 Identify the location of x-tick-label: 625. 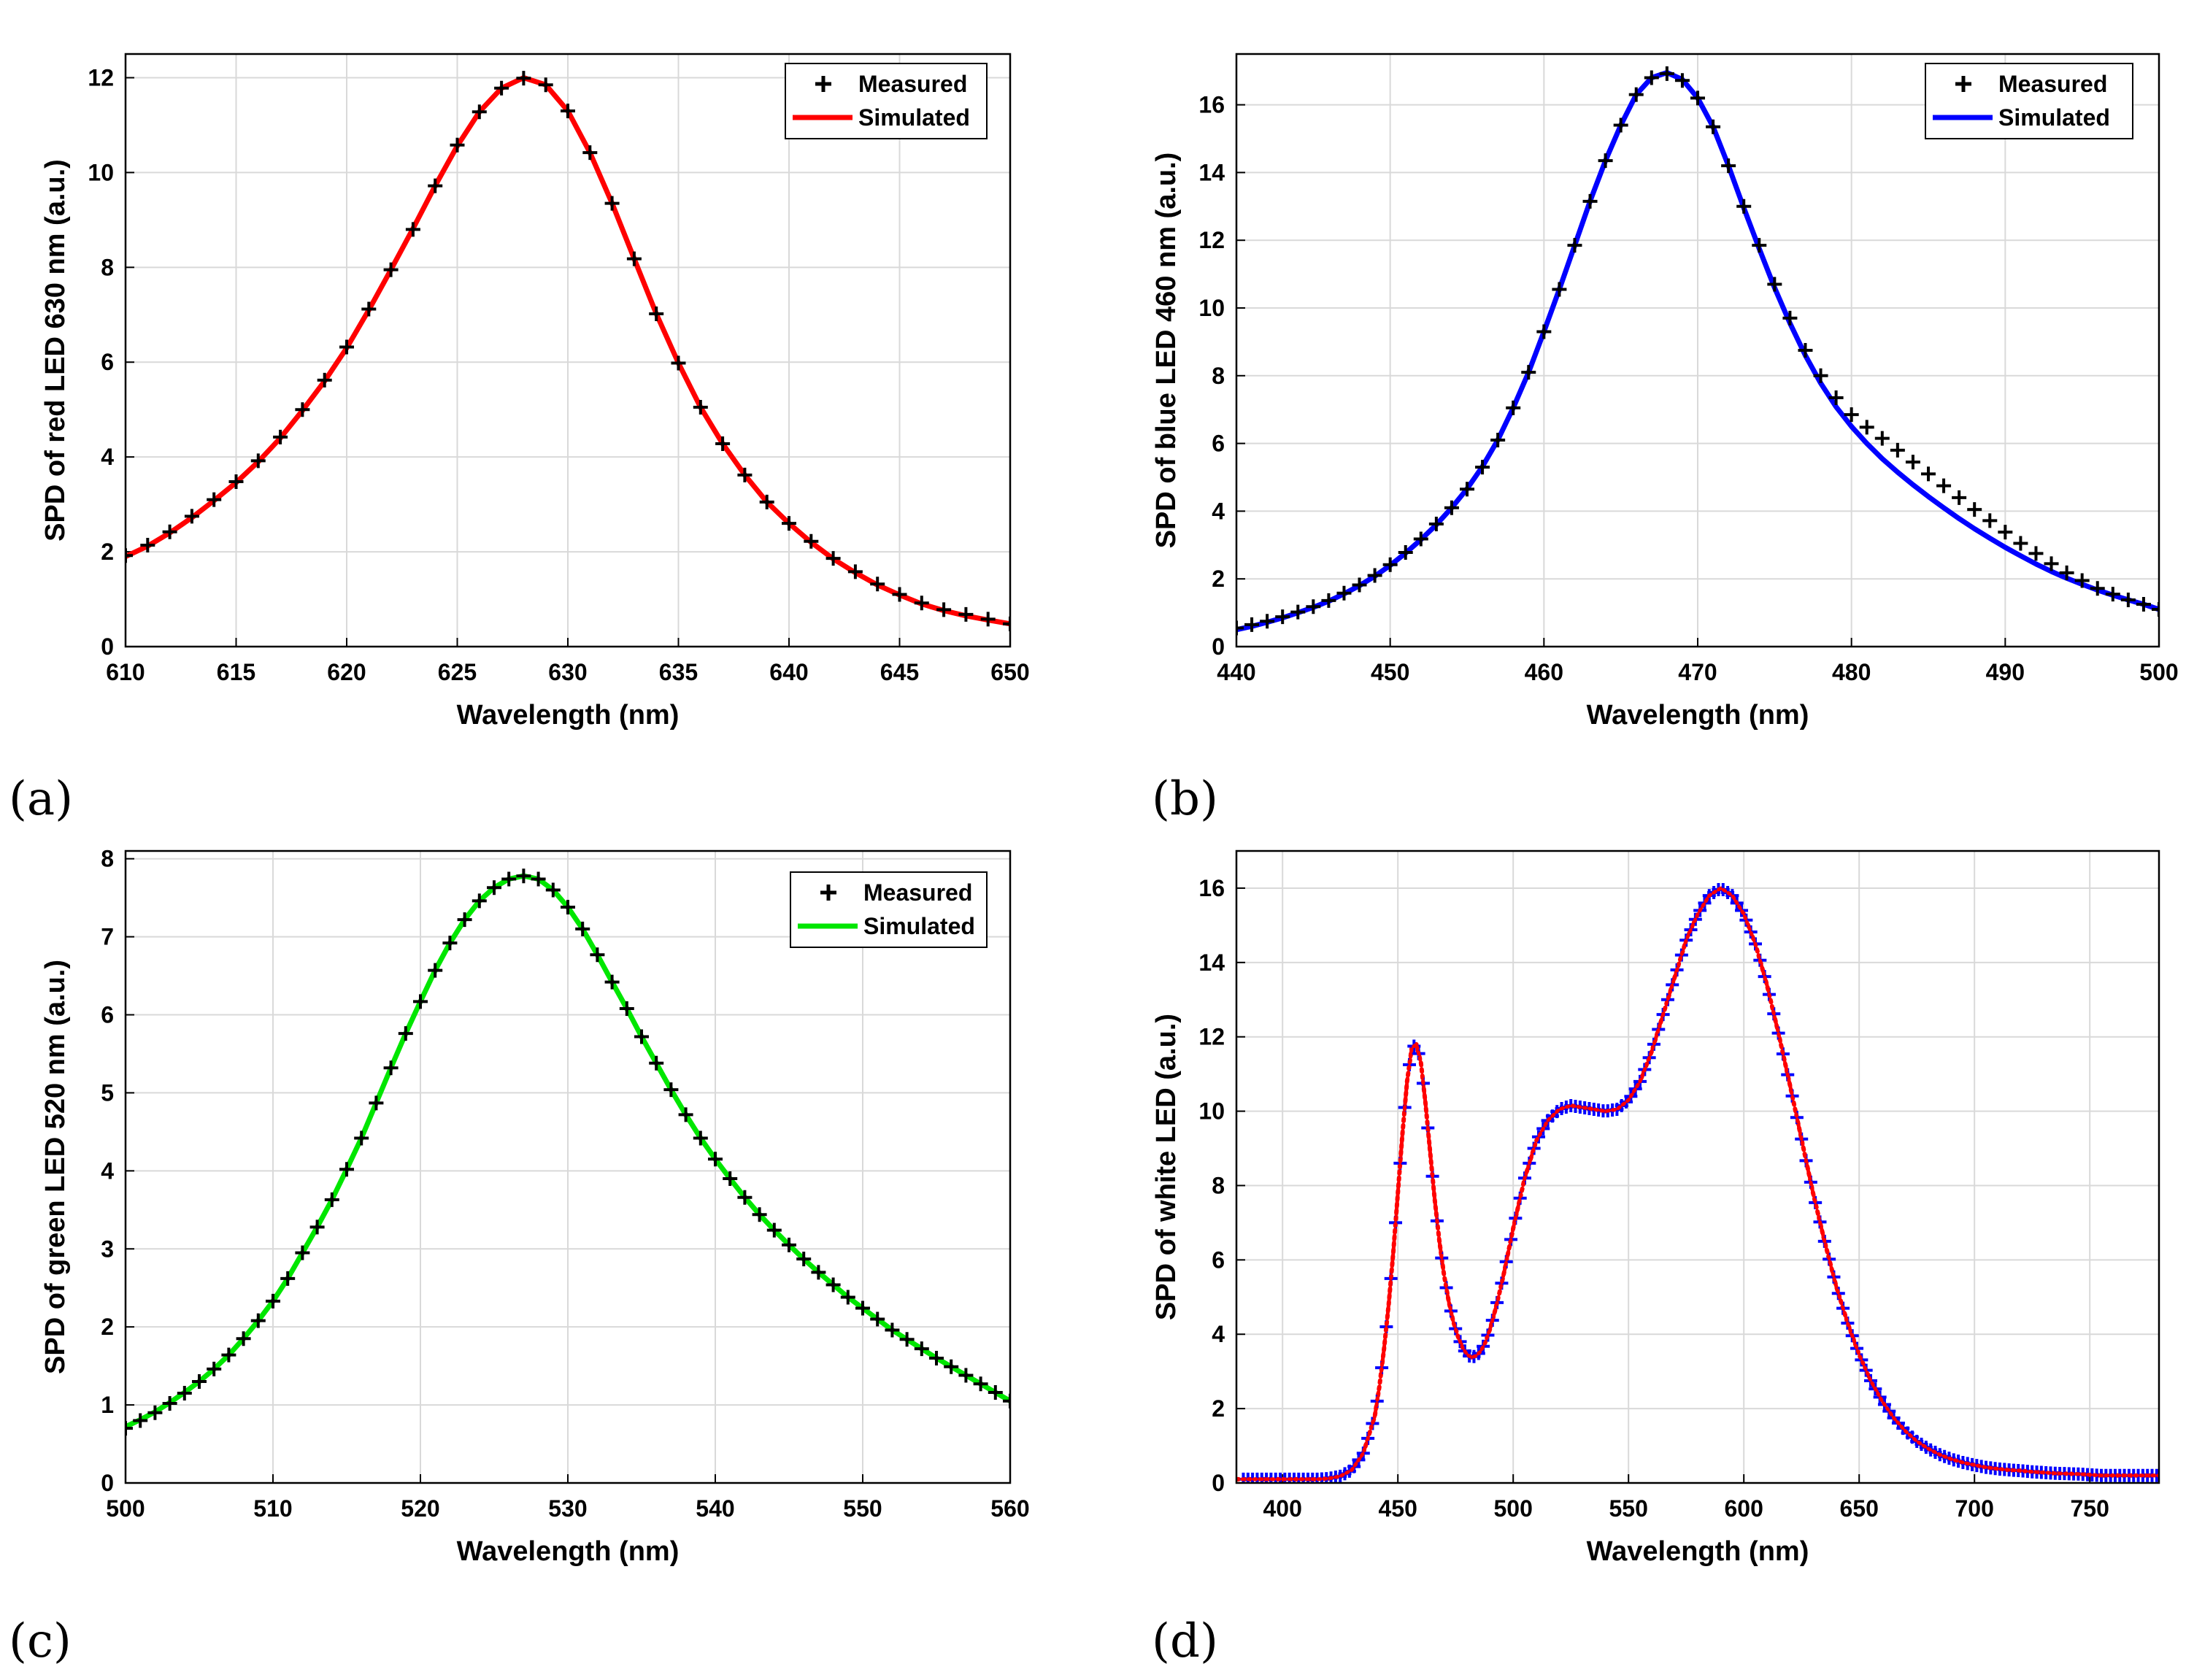
(457, 672).